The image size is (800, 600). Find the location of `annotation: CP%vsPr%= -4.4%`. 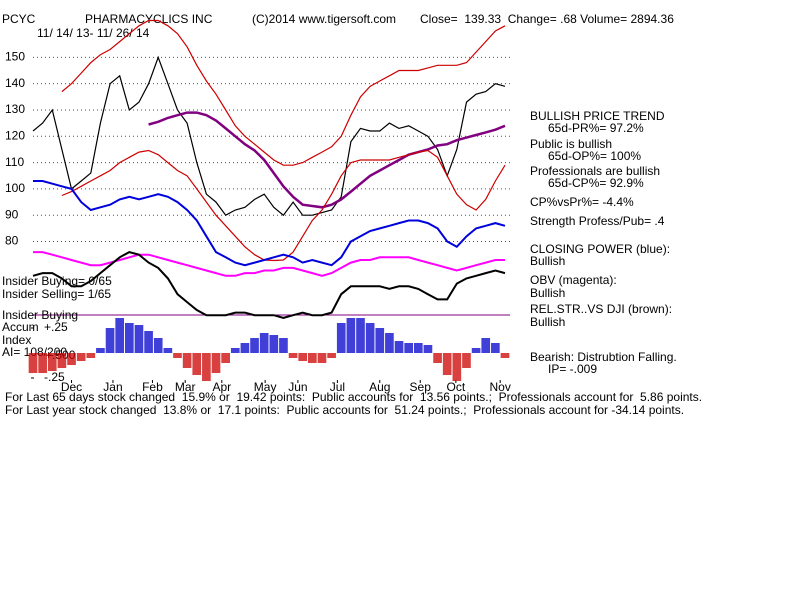

annotation: CP%vsPr%= -4.4% is located at coordinates (582, 202).